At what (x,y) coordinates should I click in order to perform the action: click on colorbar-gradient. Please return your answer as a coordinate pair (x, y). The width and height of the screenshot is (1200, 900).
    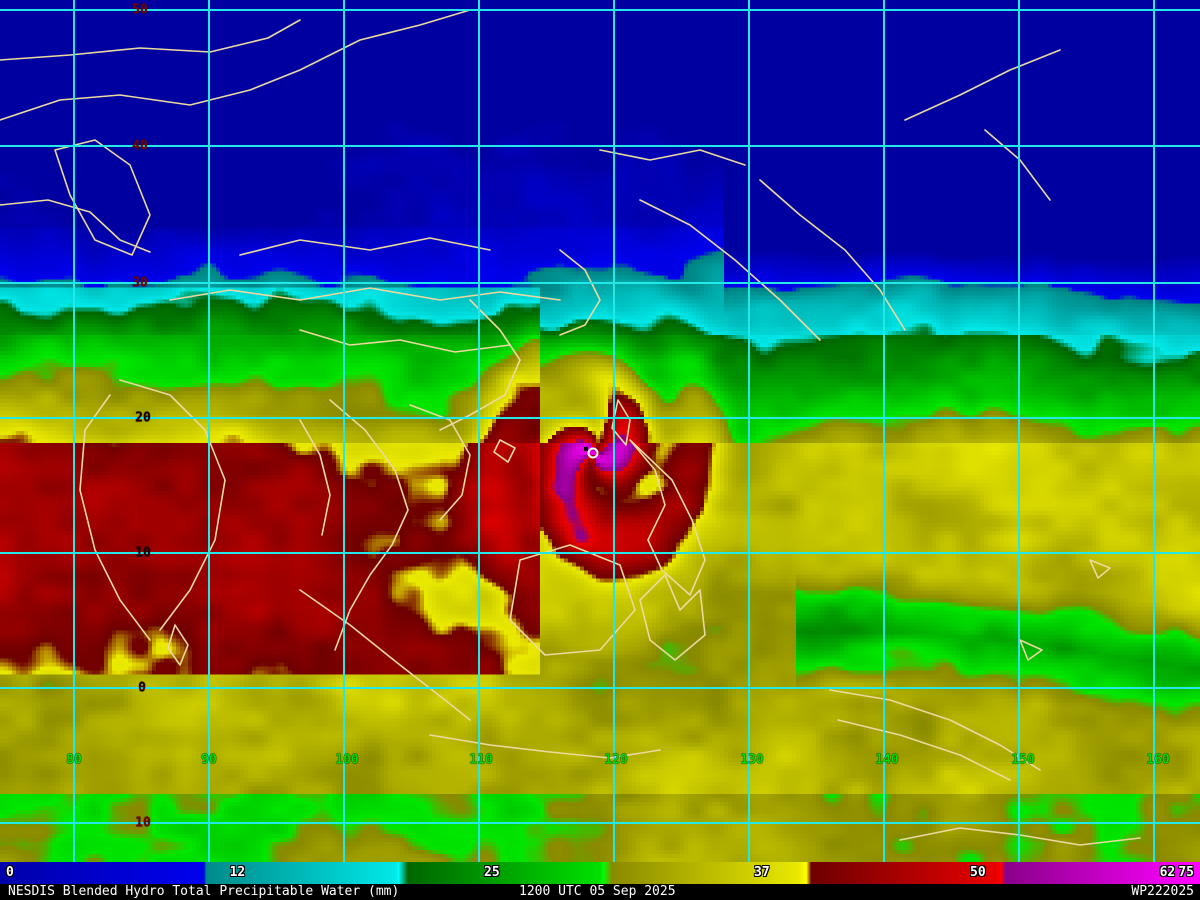
    Looking at the image, I should click on (600, 873).